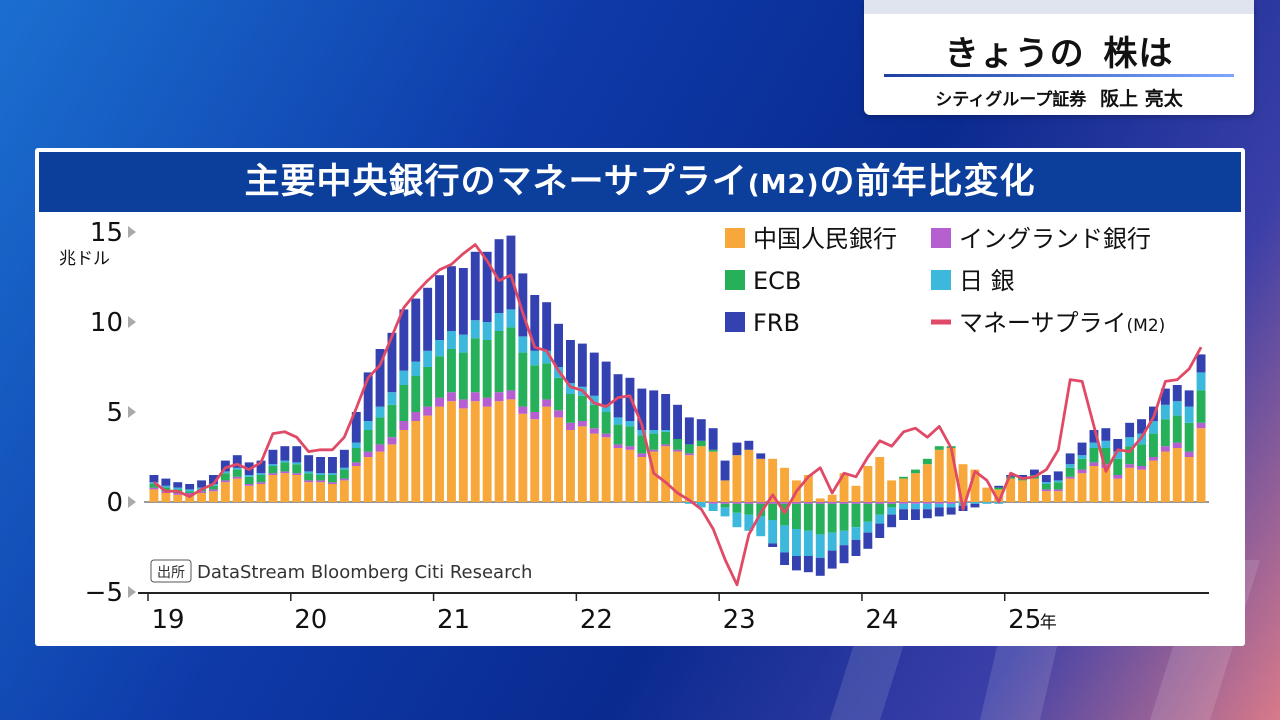  What do you see at coordinates (496, 182) in the screenshot?
I see `chart-title-main: 主要中央銀行のマネーサプライ` at bounding box center [496, 182].